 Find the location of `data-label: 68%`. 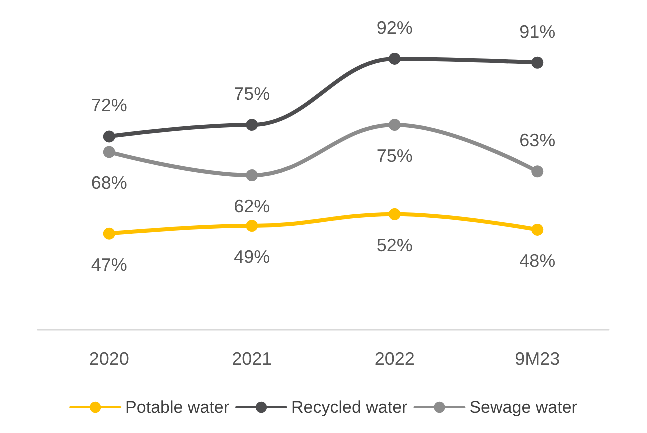

data-label: 68% is located at coordinates (109, 183).